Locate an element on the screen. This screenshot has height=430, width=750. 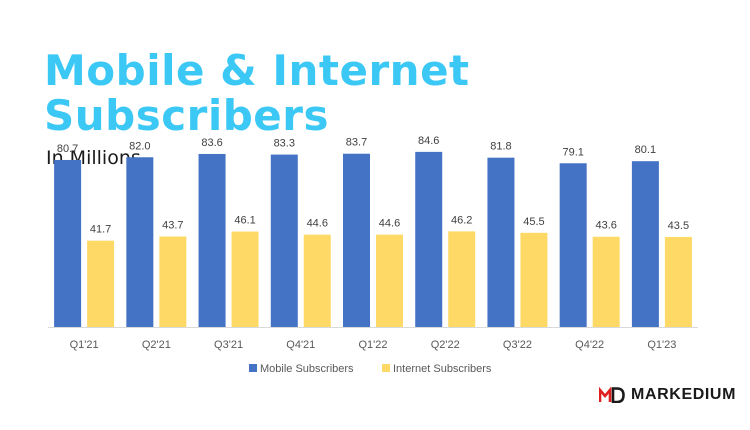
data-label: 43.6 is located at coordinates (605, 226).